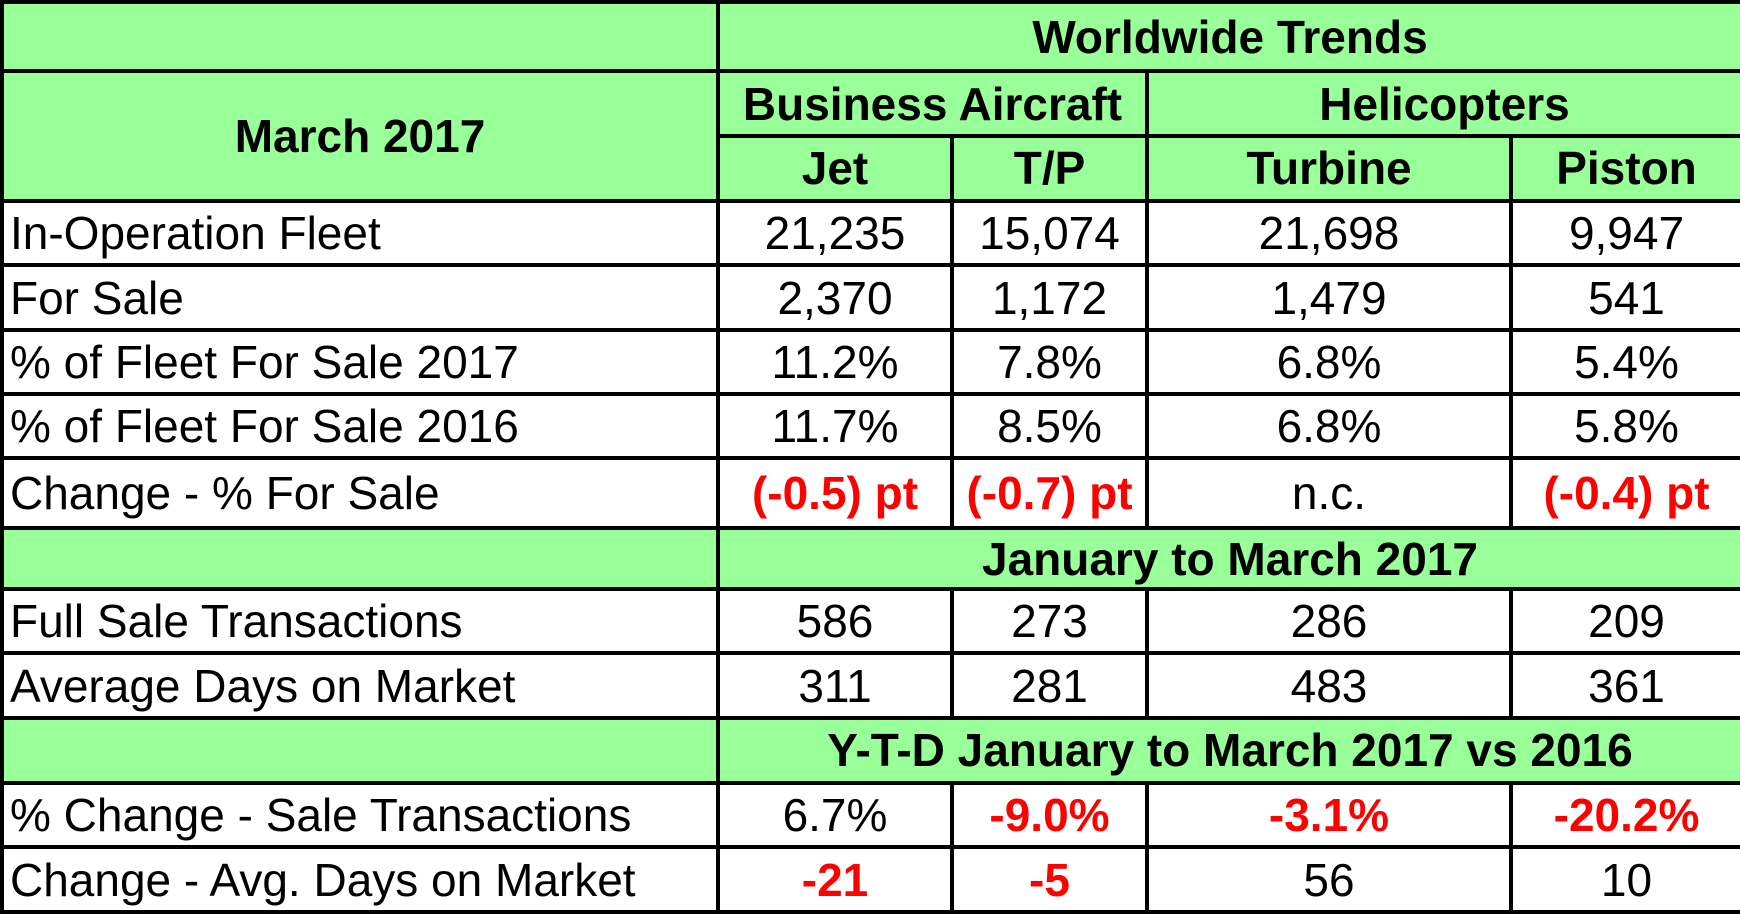  I want to click on cell-tp: 281, so click(1049, 685).